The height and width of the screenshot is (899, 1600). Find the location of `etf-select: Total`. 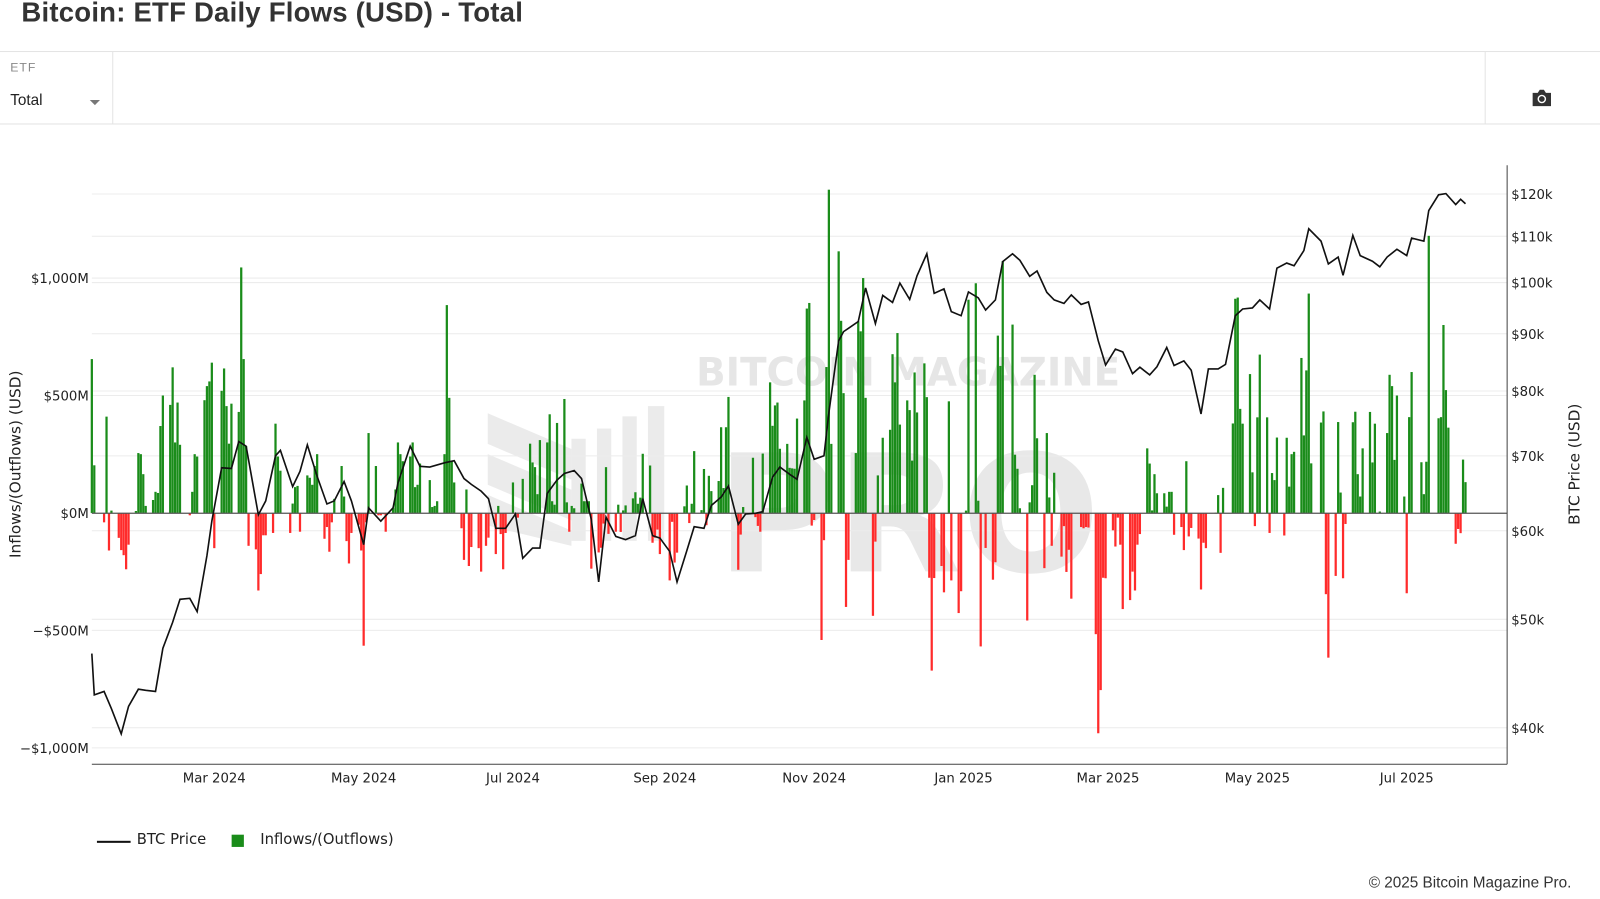

etf-select: Total is located at coordinates (56, 100).